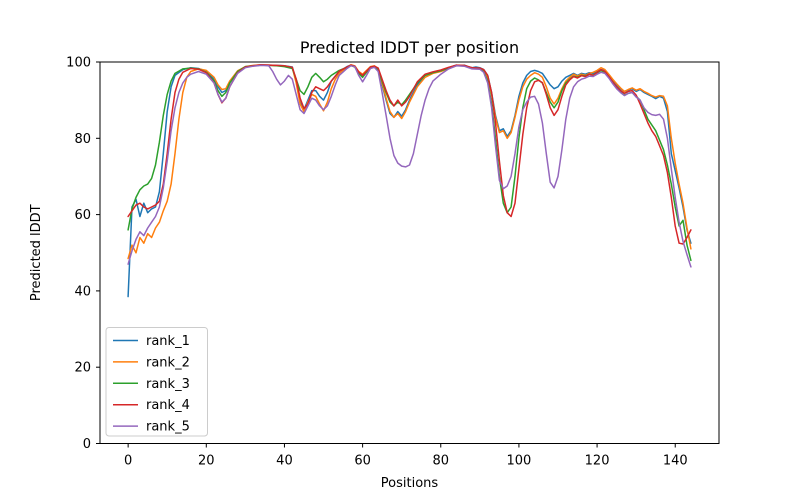 This screenshot has width=800, height=500. What do you see at coordinates (406, 456) in the screenshot?
I see `x-axis-ticks: 0 20 40 60 80 100 120 140` at bounding box center [406, 456].